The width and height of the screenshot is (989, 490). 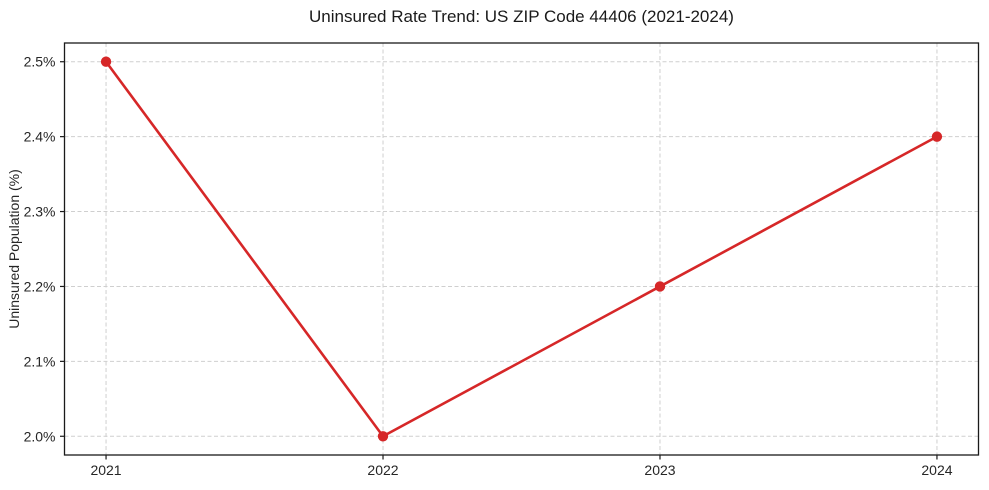 What do you see at coordinates (40, 361) in the screenshot?
I see `y-tick-label: 2.1%` at bounding box center [40, 361].